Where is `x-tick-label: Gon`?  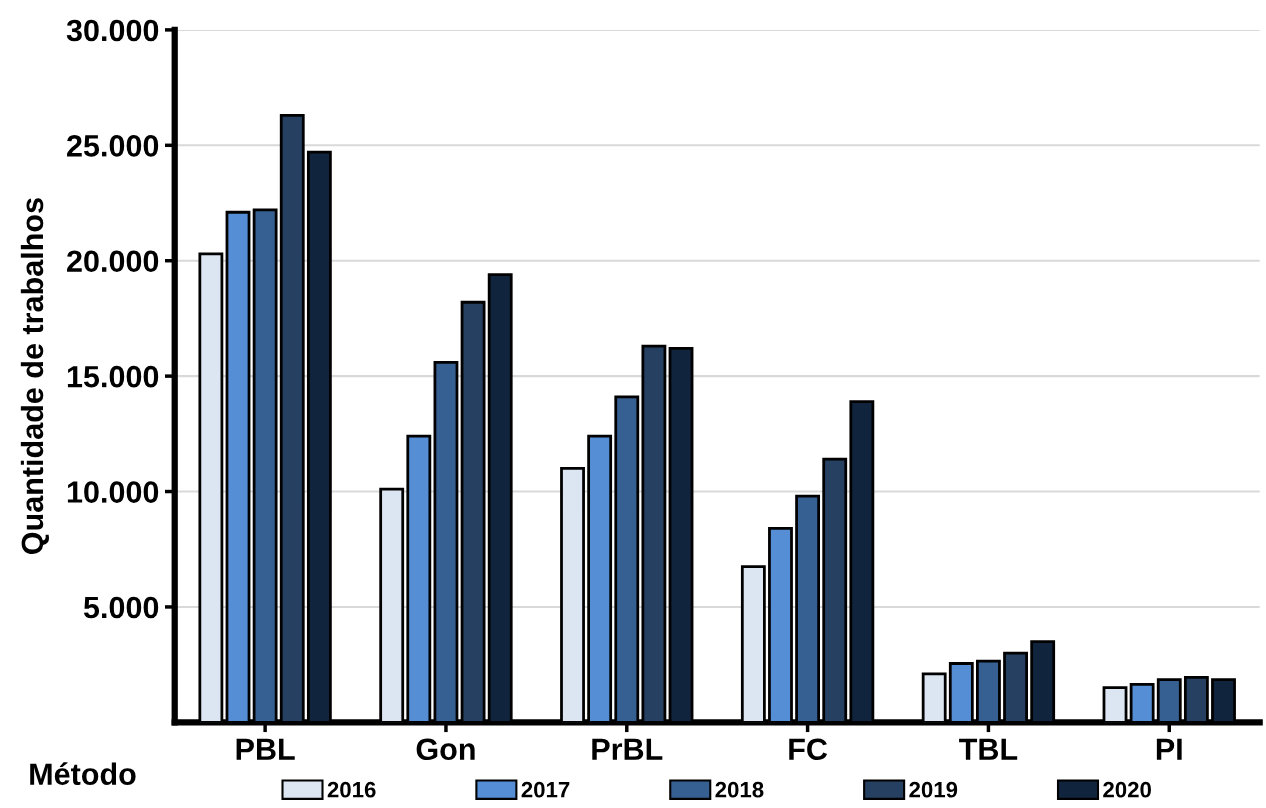
x-tick-label: Gon is located at coordinates (445, 749).